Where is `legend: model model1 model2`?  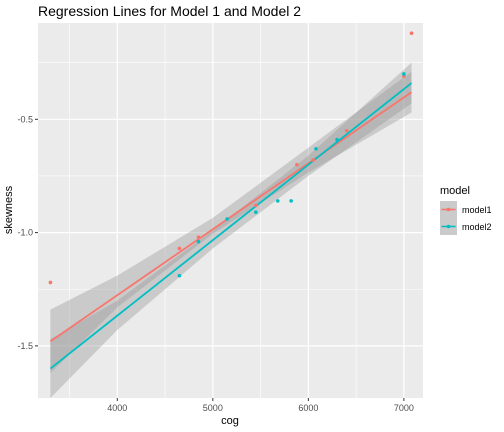
legend: model model1 model2 is located at coordinates (466, 210).